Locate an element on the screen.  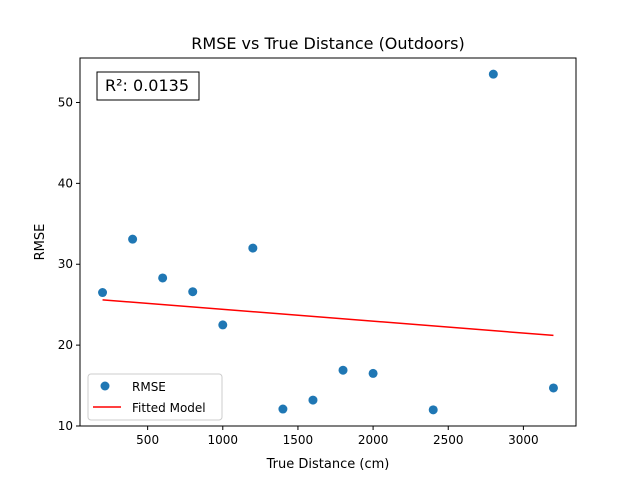
fitted-model-line is located at coordinates (328, 318).